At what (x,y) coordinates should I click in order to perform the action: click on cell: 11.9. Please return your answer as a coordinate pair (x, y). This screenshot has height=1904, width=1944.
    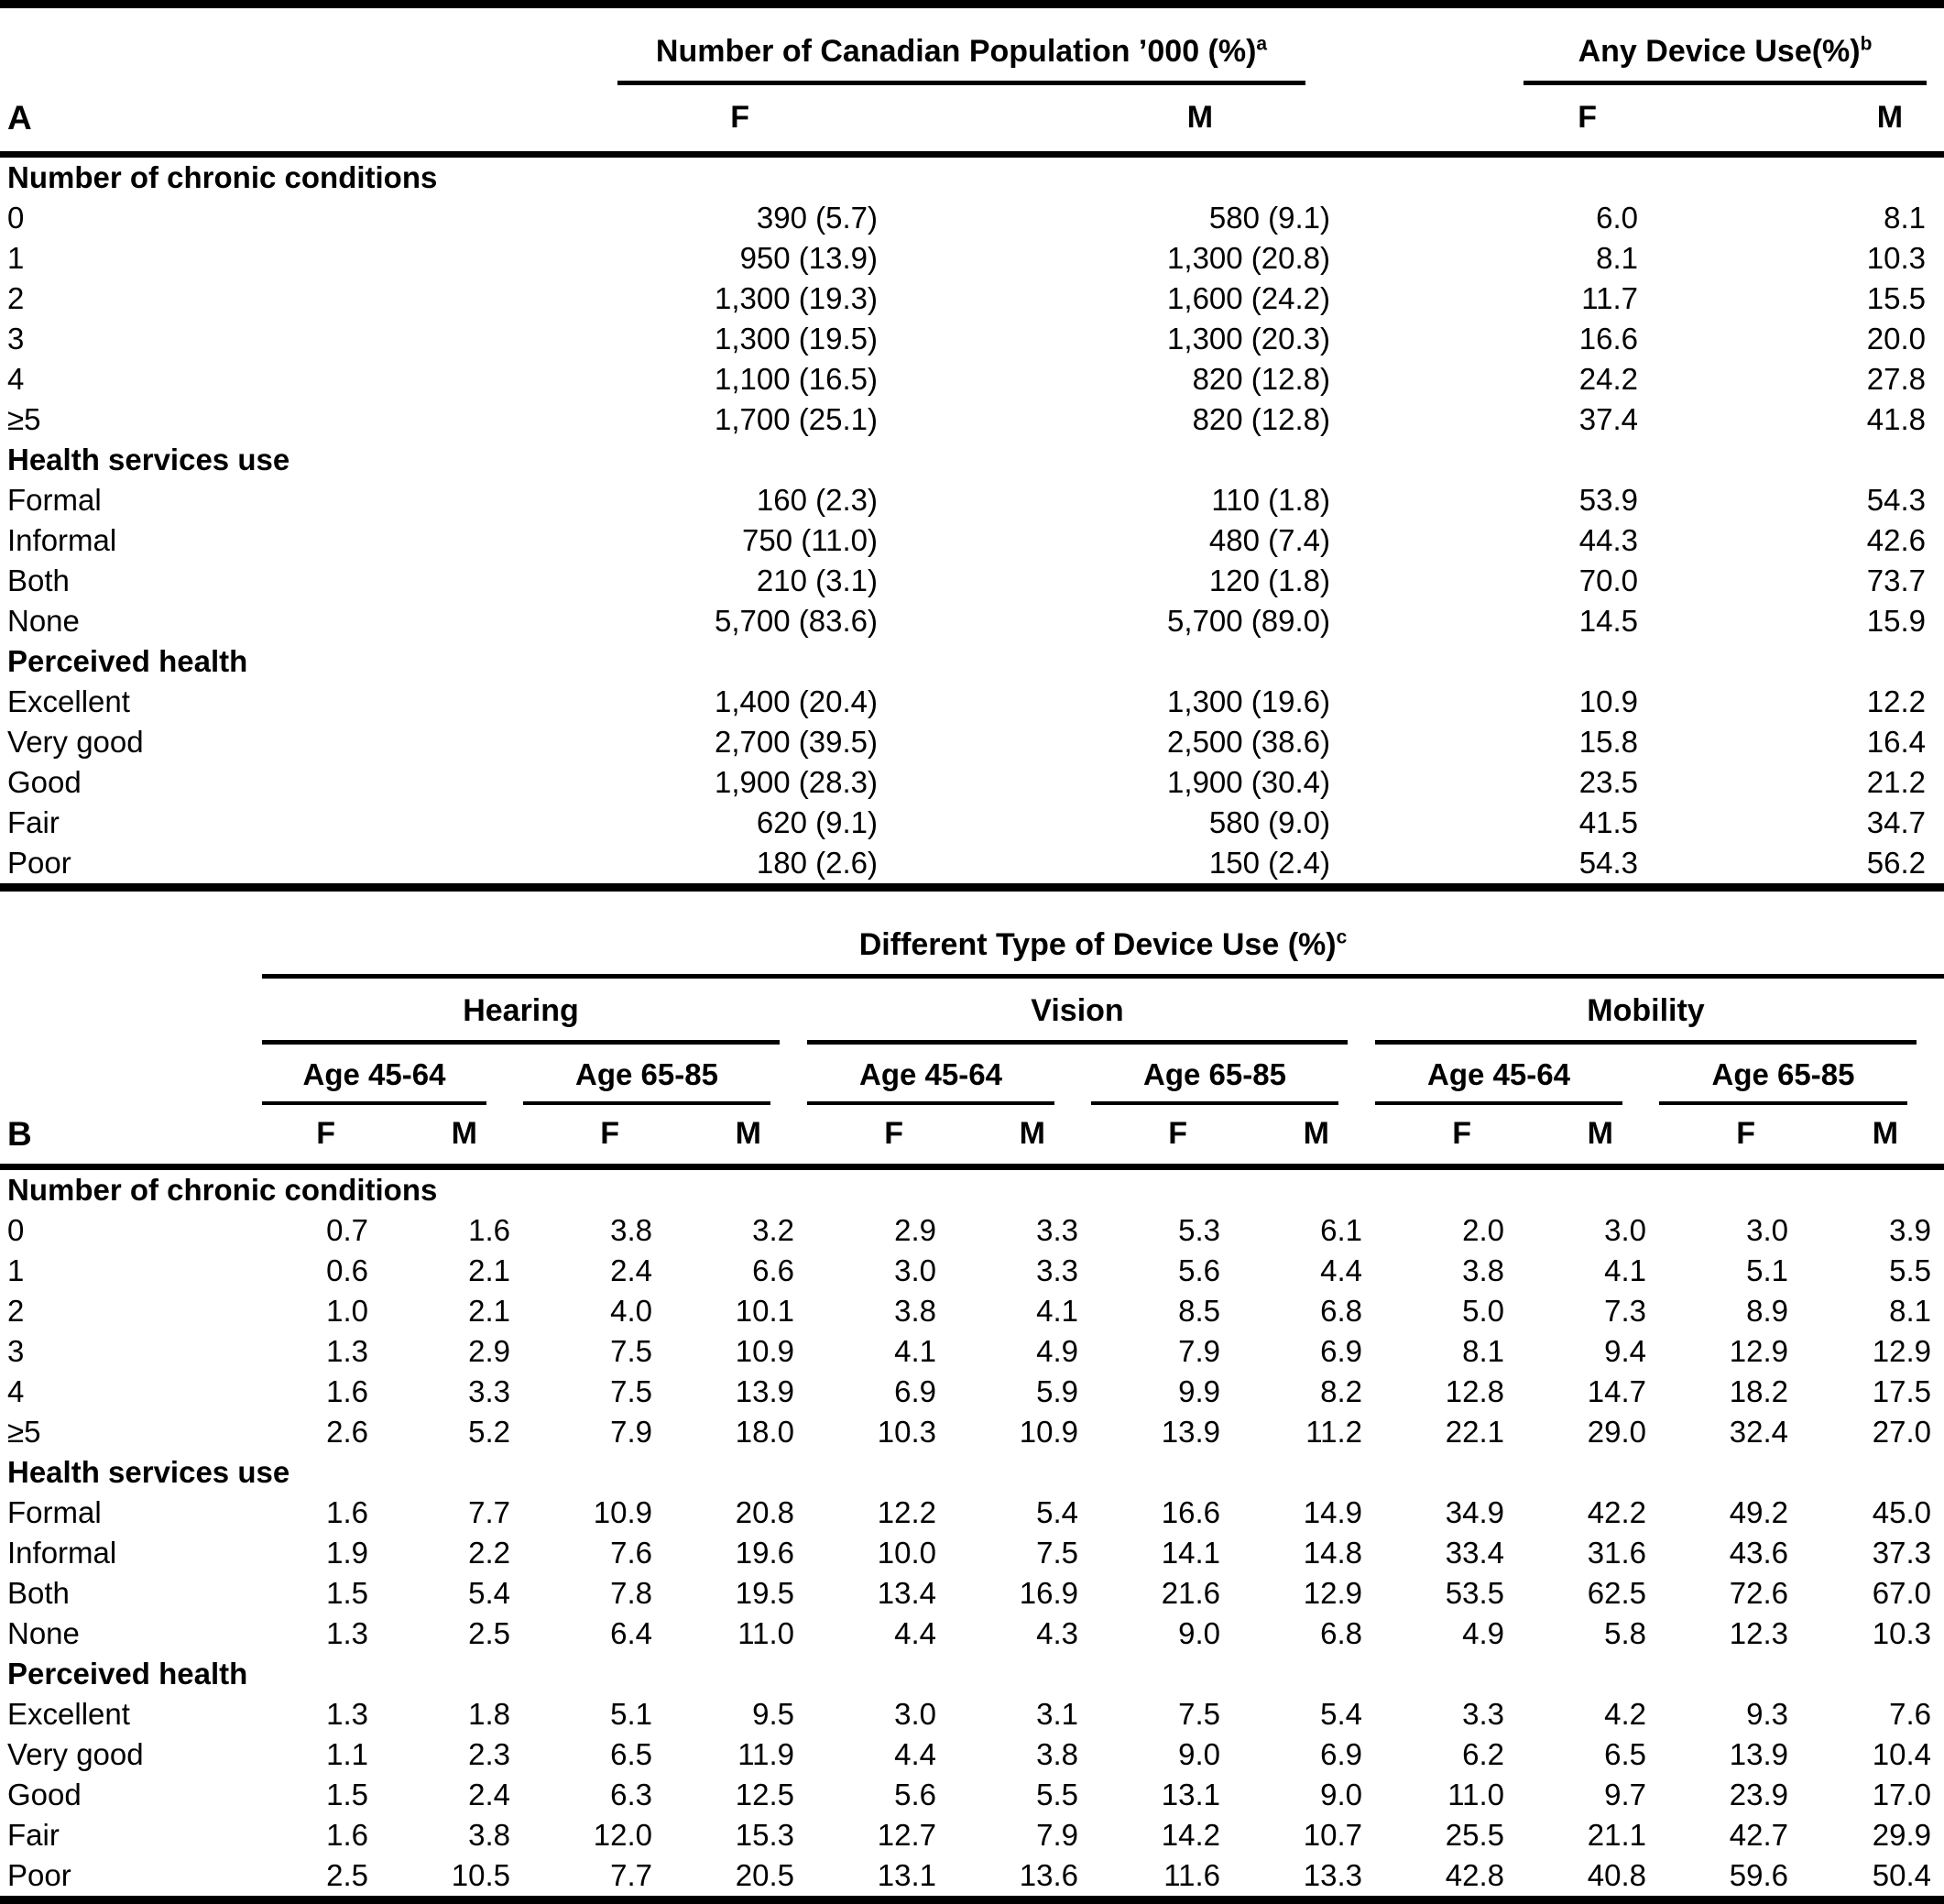
    Looking at the image, I should click on (766, 1754).